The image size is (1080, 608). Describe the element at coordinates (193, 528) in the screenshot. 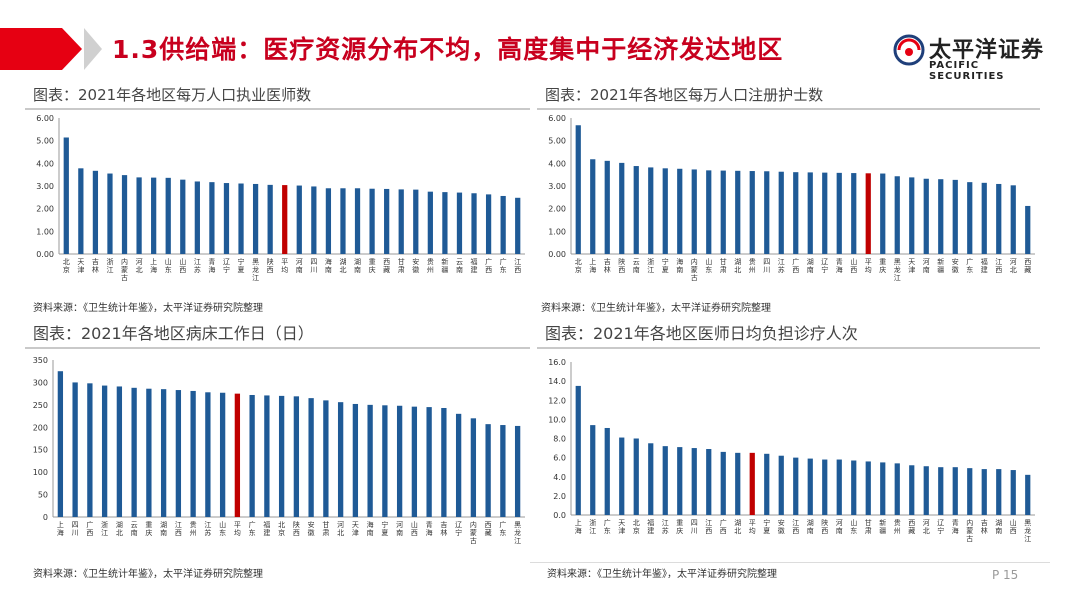

I see `x-tick-label: 贵州` at that location.